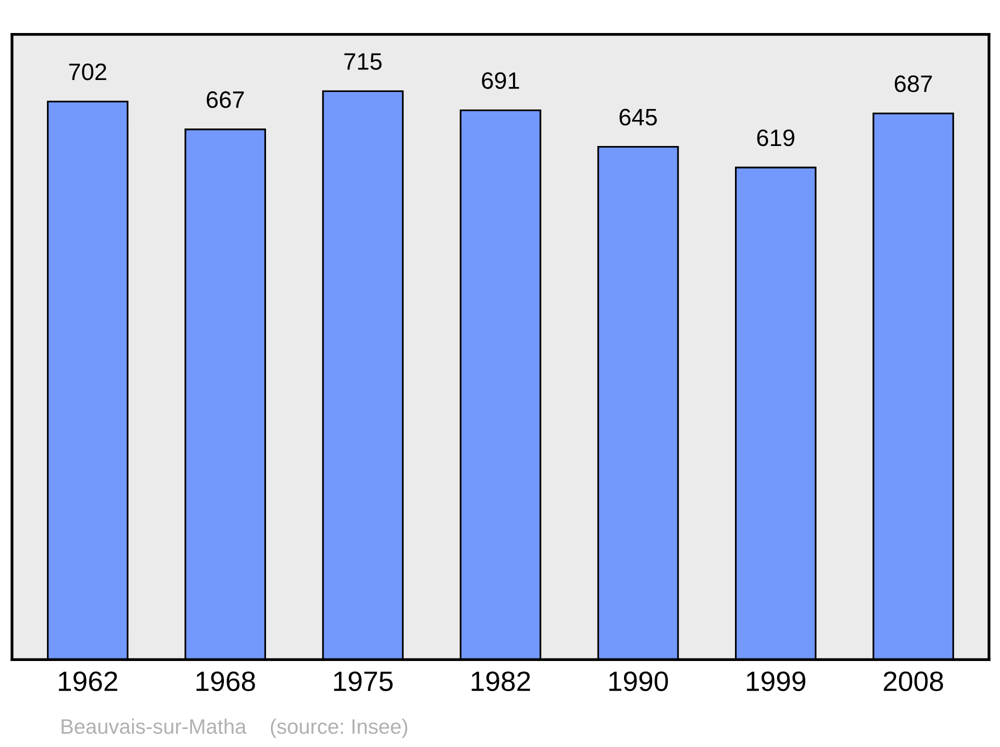 This screenshot has height=747, width=1000. Describe the element at coordinates (913, 83) in the screenshot. I see `data-label: 687` at that location.